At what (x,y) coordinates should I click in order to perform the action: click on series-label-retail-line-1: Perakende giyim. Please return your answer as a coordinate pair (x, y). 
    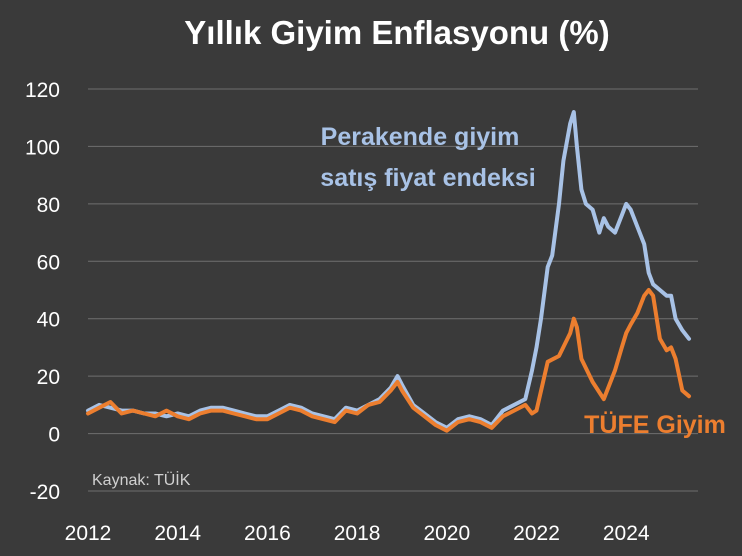
    Looking at the image, I should click on (420, 137).